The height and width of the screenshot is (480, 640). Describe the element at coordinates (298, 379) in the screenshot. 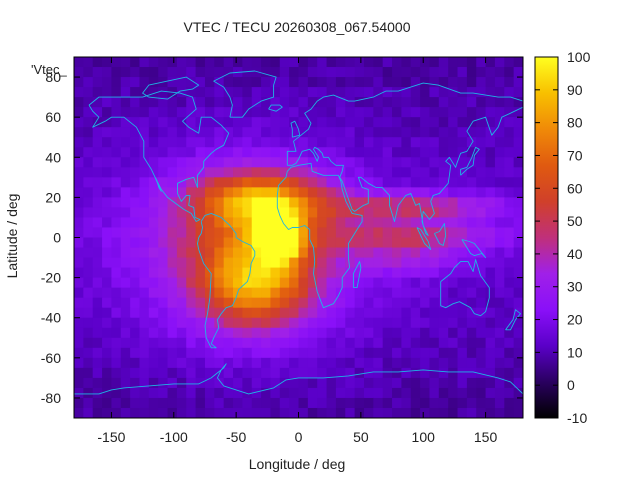

I see `coastline-antarctica` at that location.